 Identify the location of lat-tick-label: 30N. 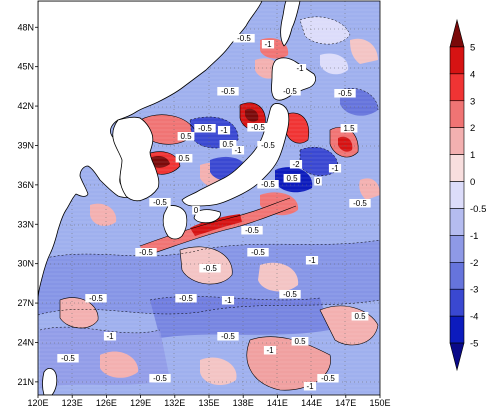
(25, 264).